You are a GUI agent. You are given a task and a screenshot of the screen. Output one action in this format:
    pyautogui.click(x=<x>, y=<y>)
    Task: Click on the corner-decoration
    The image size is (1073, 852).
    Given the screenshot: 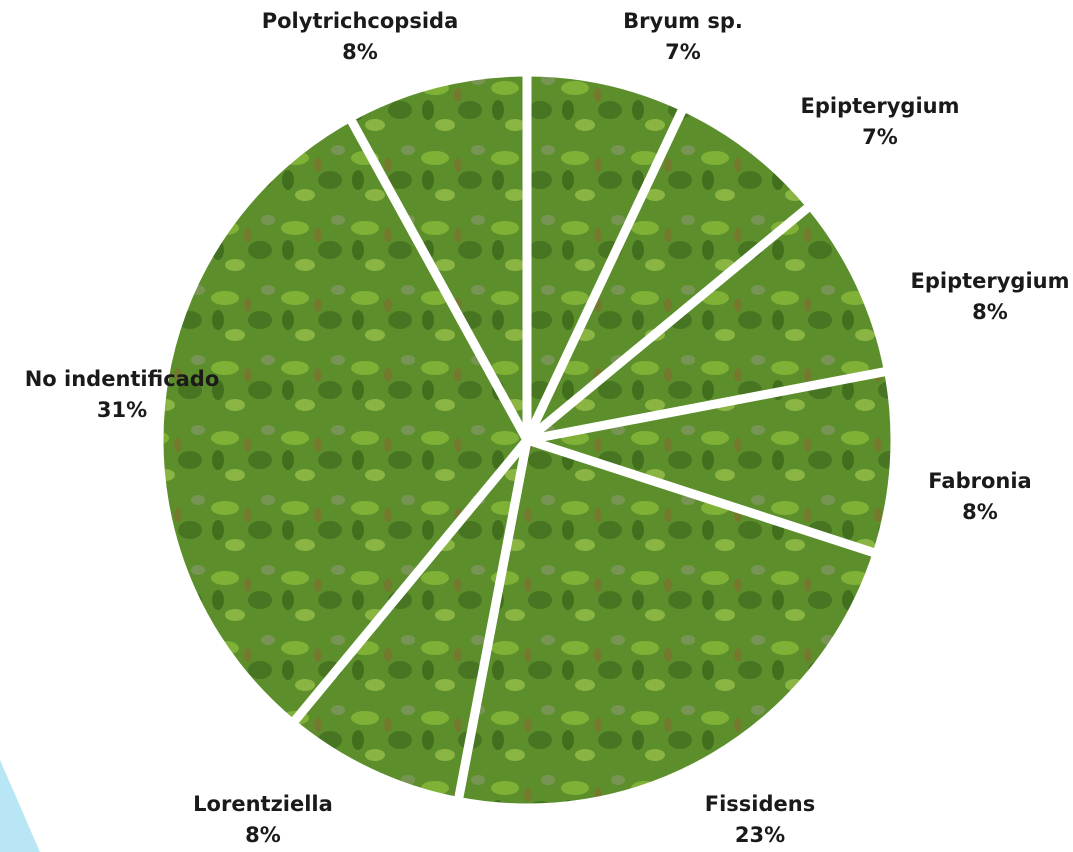 What is the action you would take?
    pyautogui.click(x=20, y=806)
    